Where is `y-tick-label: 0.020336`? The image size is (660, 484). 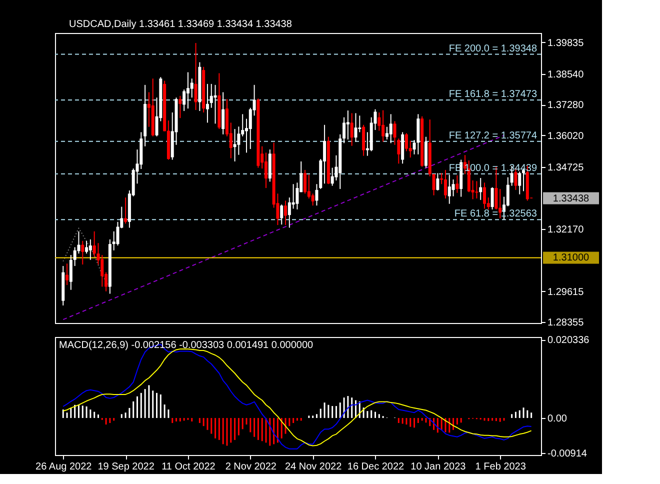
y-tick-label: 0.020336 is located at coordinates (569, 340).